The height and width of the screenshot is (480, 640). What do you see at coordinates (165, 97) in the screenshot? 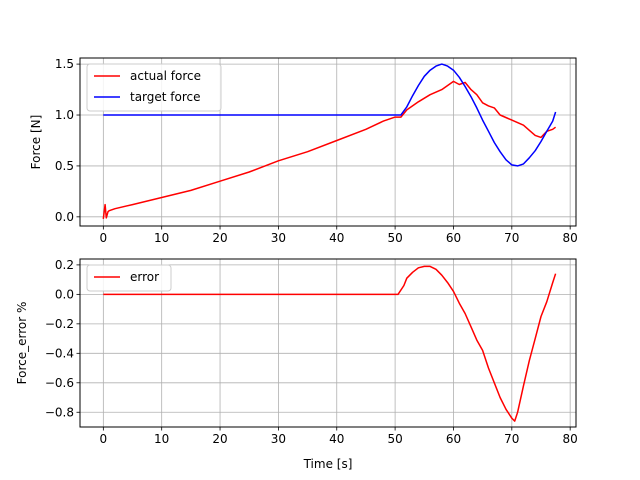
I see `target-force-legend-label: target force` at bounding box center [165, 97].